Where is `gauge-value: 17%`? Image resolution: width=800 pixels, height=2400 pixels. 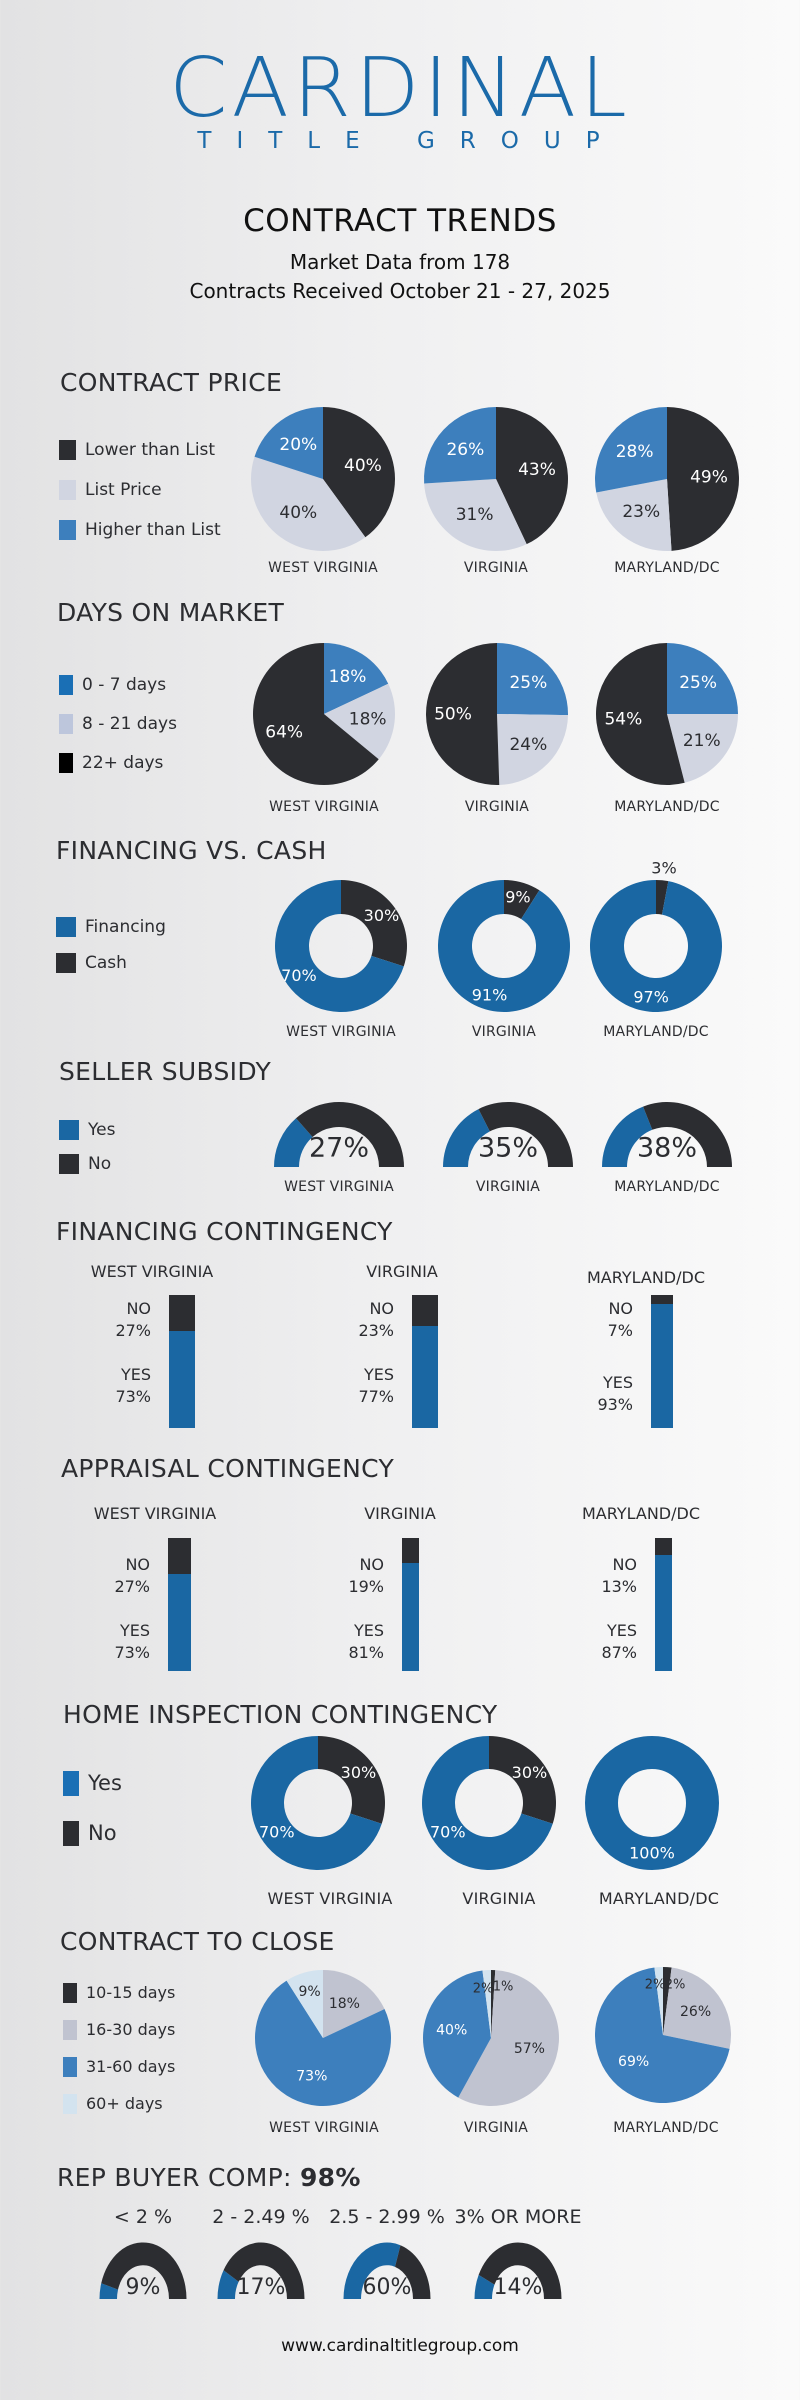
gauge-value: 17% is located at coordinates (261, 2287).